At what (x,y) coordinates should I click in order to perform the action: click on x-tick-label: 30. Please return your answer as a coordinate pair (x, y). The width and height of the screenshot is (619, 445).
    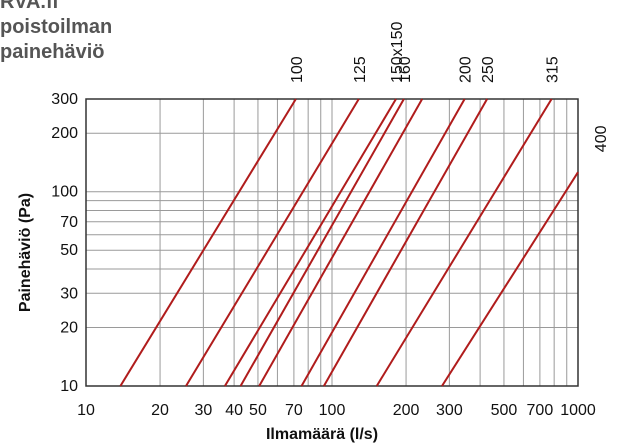
    Looking at the image, I should click on (203, 410).